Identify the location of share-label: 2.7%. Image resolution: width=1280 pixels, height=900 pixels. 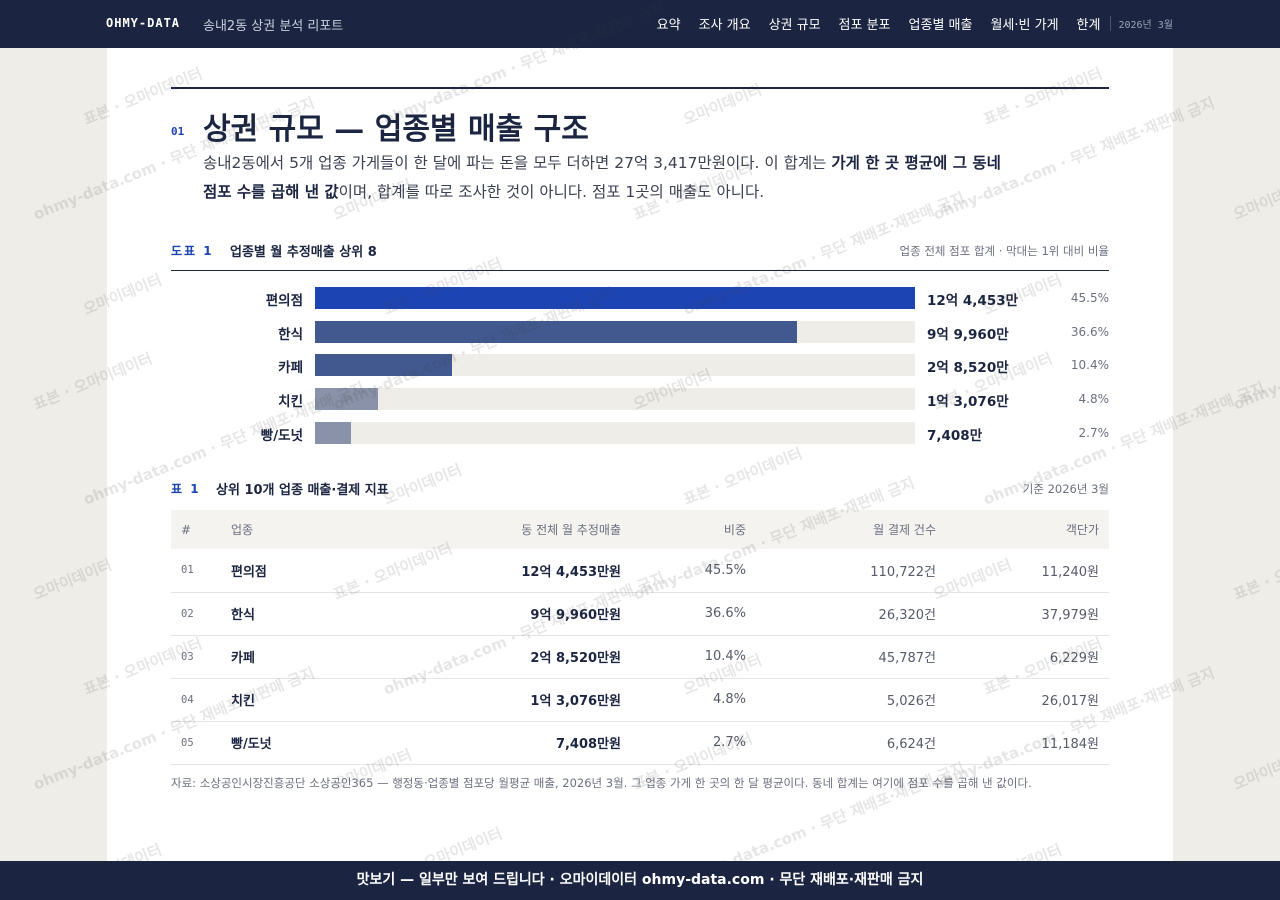
(1094, 432).